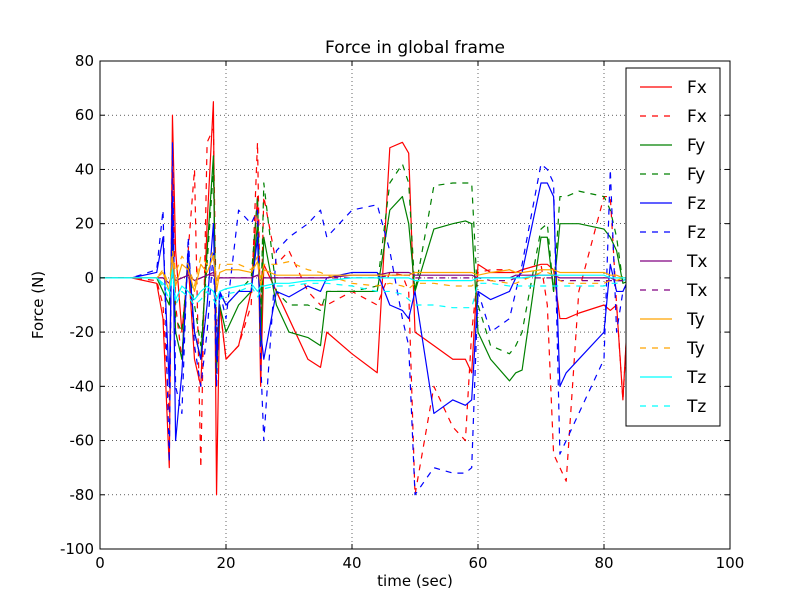 The width and height of the screenshot is (812, 612). I want to click on y-tick-label: -80, so click(82, 495).